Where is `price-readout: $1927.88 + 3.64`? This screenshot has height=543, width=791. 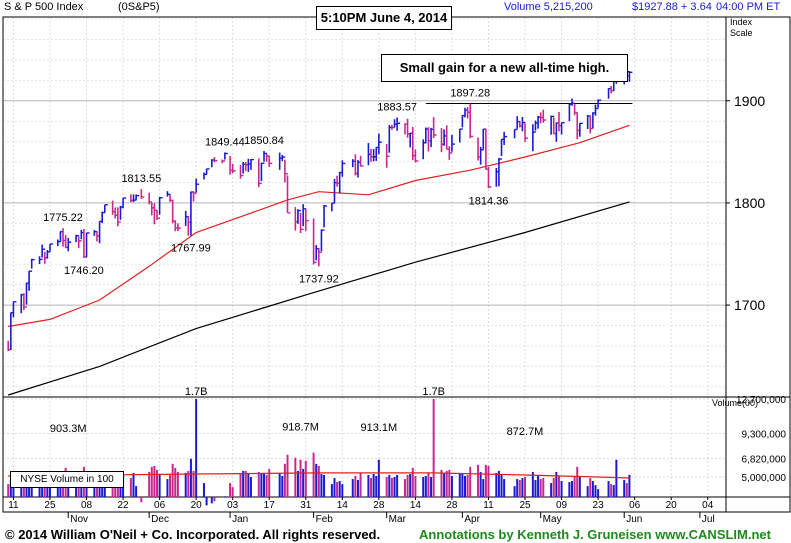 price-readout: $1927.88 + 3.64 is located at coordinates (672, 7).